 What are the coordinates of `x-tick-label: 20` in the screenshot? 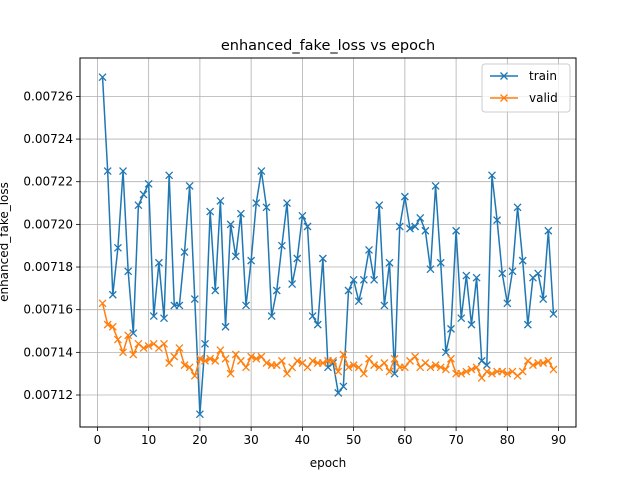 It's located at (199, 440).